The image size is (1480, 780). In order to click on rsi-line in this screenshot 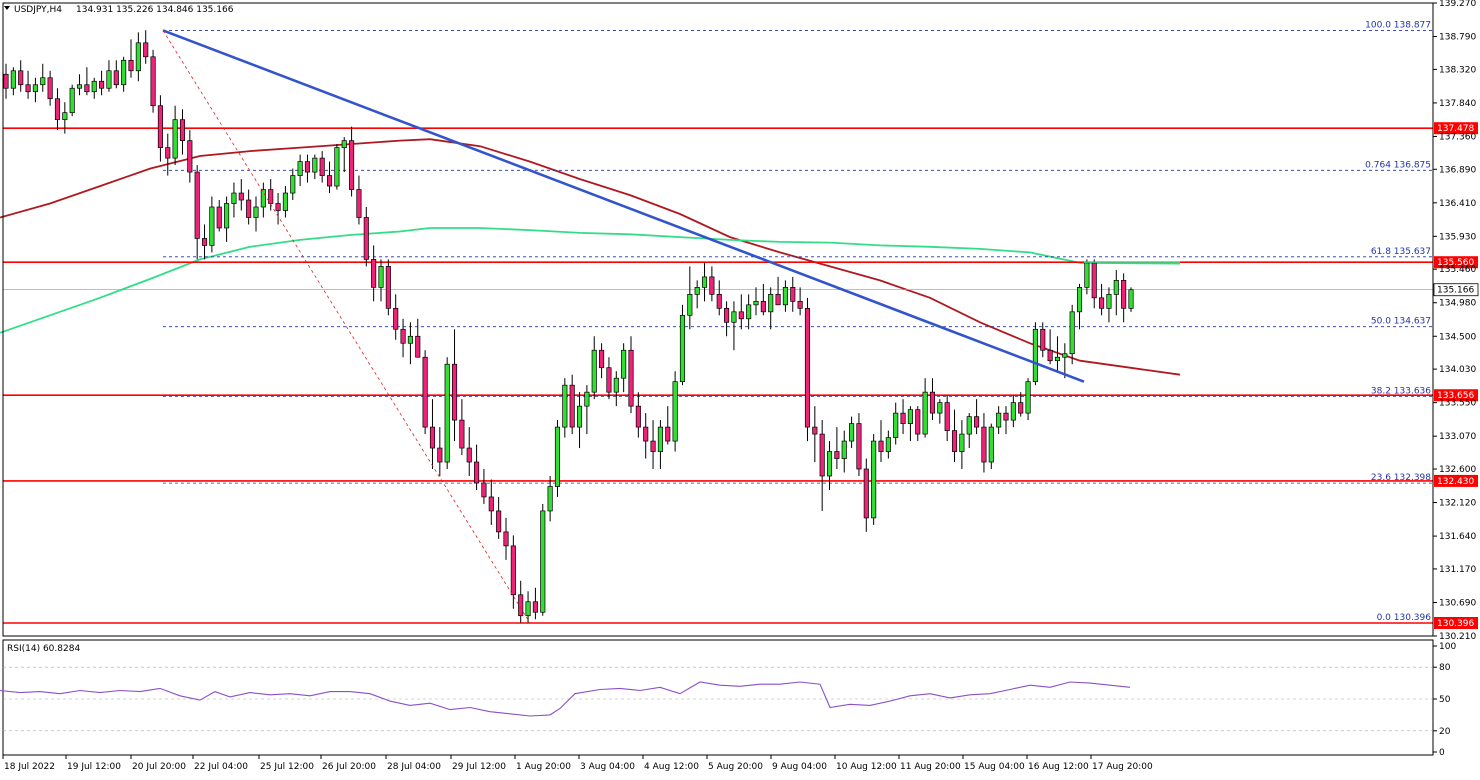, I will do `click(565, 699)`.